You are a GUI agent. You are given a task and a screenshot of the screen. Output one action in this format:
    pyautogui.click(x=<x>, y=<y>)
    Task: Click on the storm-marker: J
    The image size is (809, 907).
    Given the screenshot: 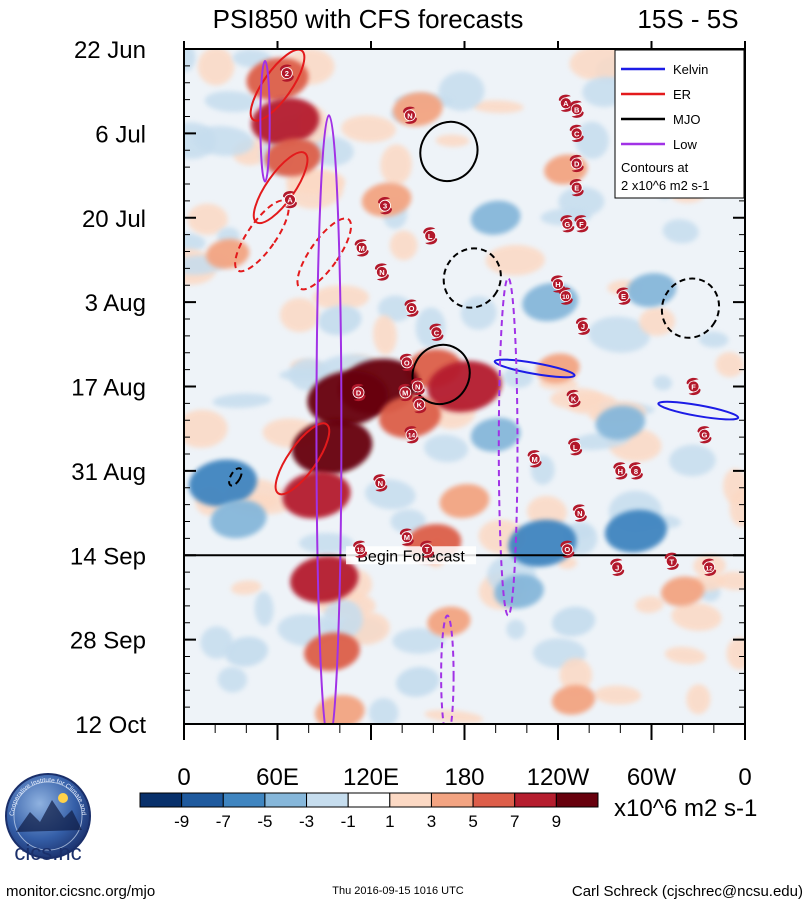 What is the action you would take?
    pyautogui.click(x=582, y=326)
    